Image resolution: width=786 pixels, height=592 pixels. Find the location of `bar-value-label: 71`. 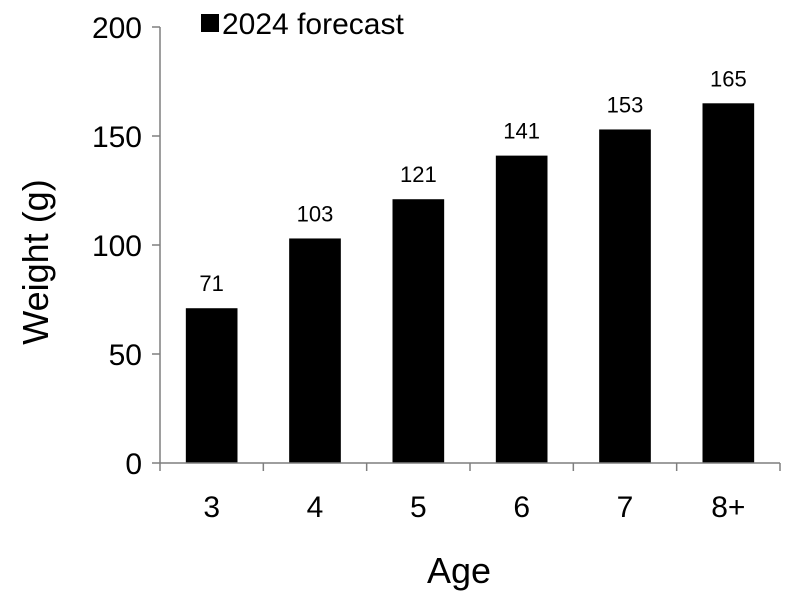

bar-value-label: 71 is located at coordinates (211, 283).